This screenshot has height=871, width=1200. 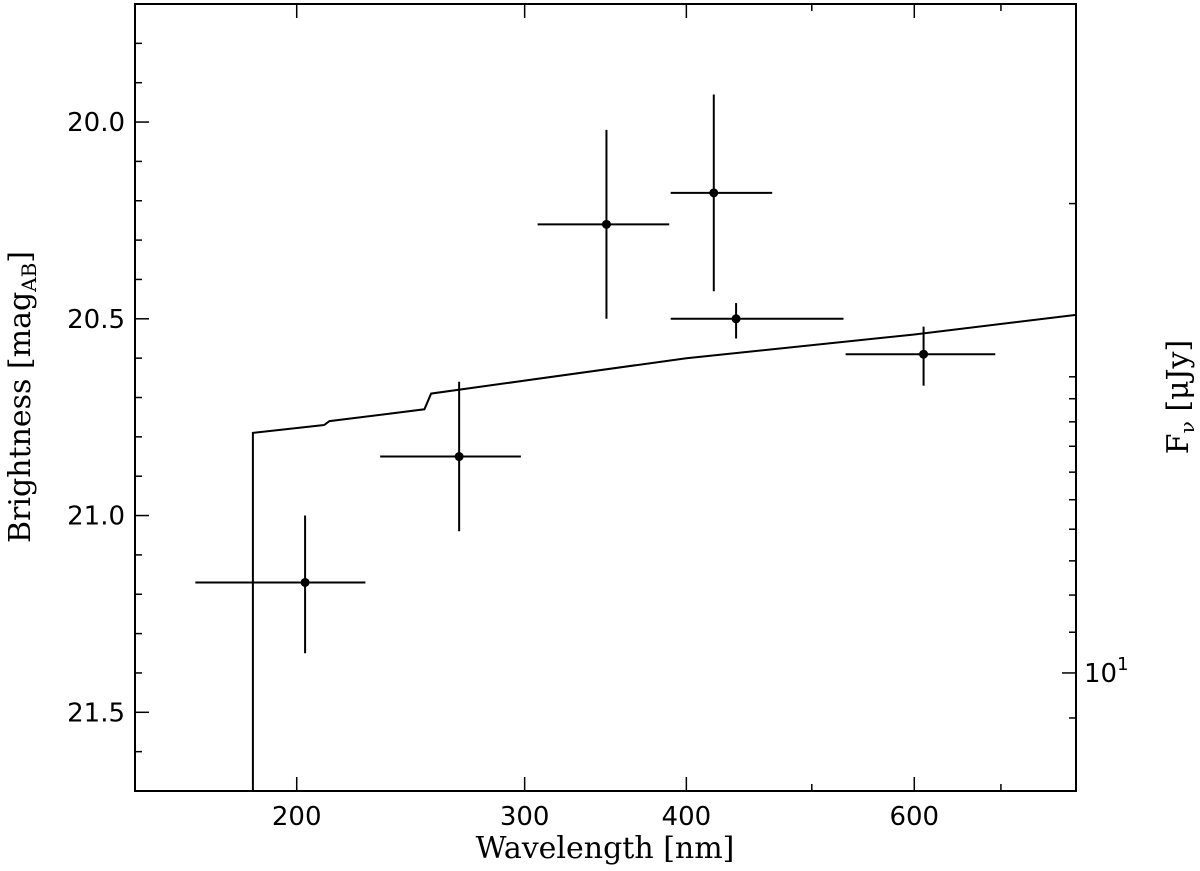 What do you see at coordinates (914, 817) in the screenshot?
I see `x-tick-label: 600` at bounding box center [914, 817].